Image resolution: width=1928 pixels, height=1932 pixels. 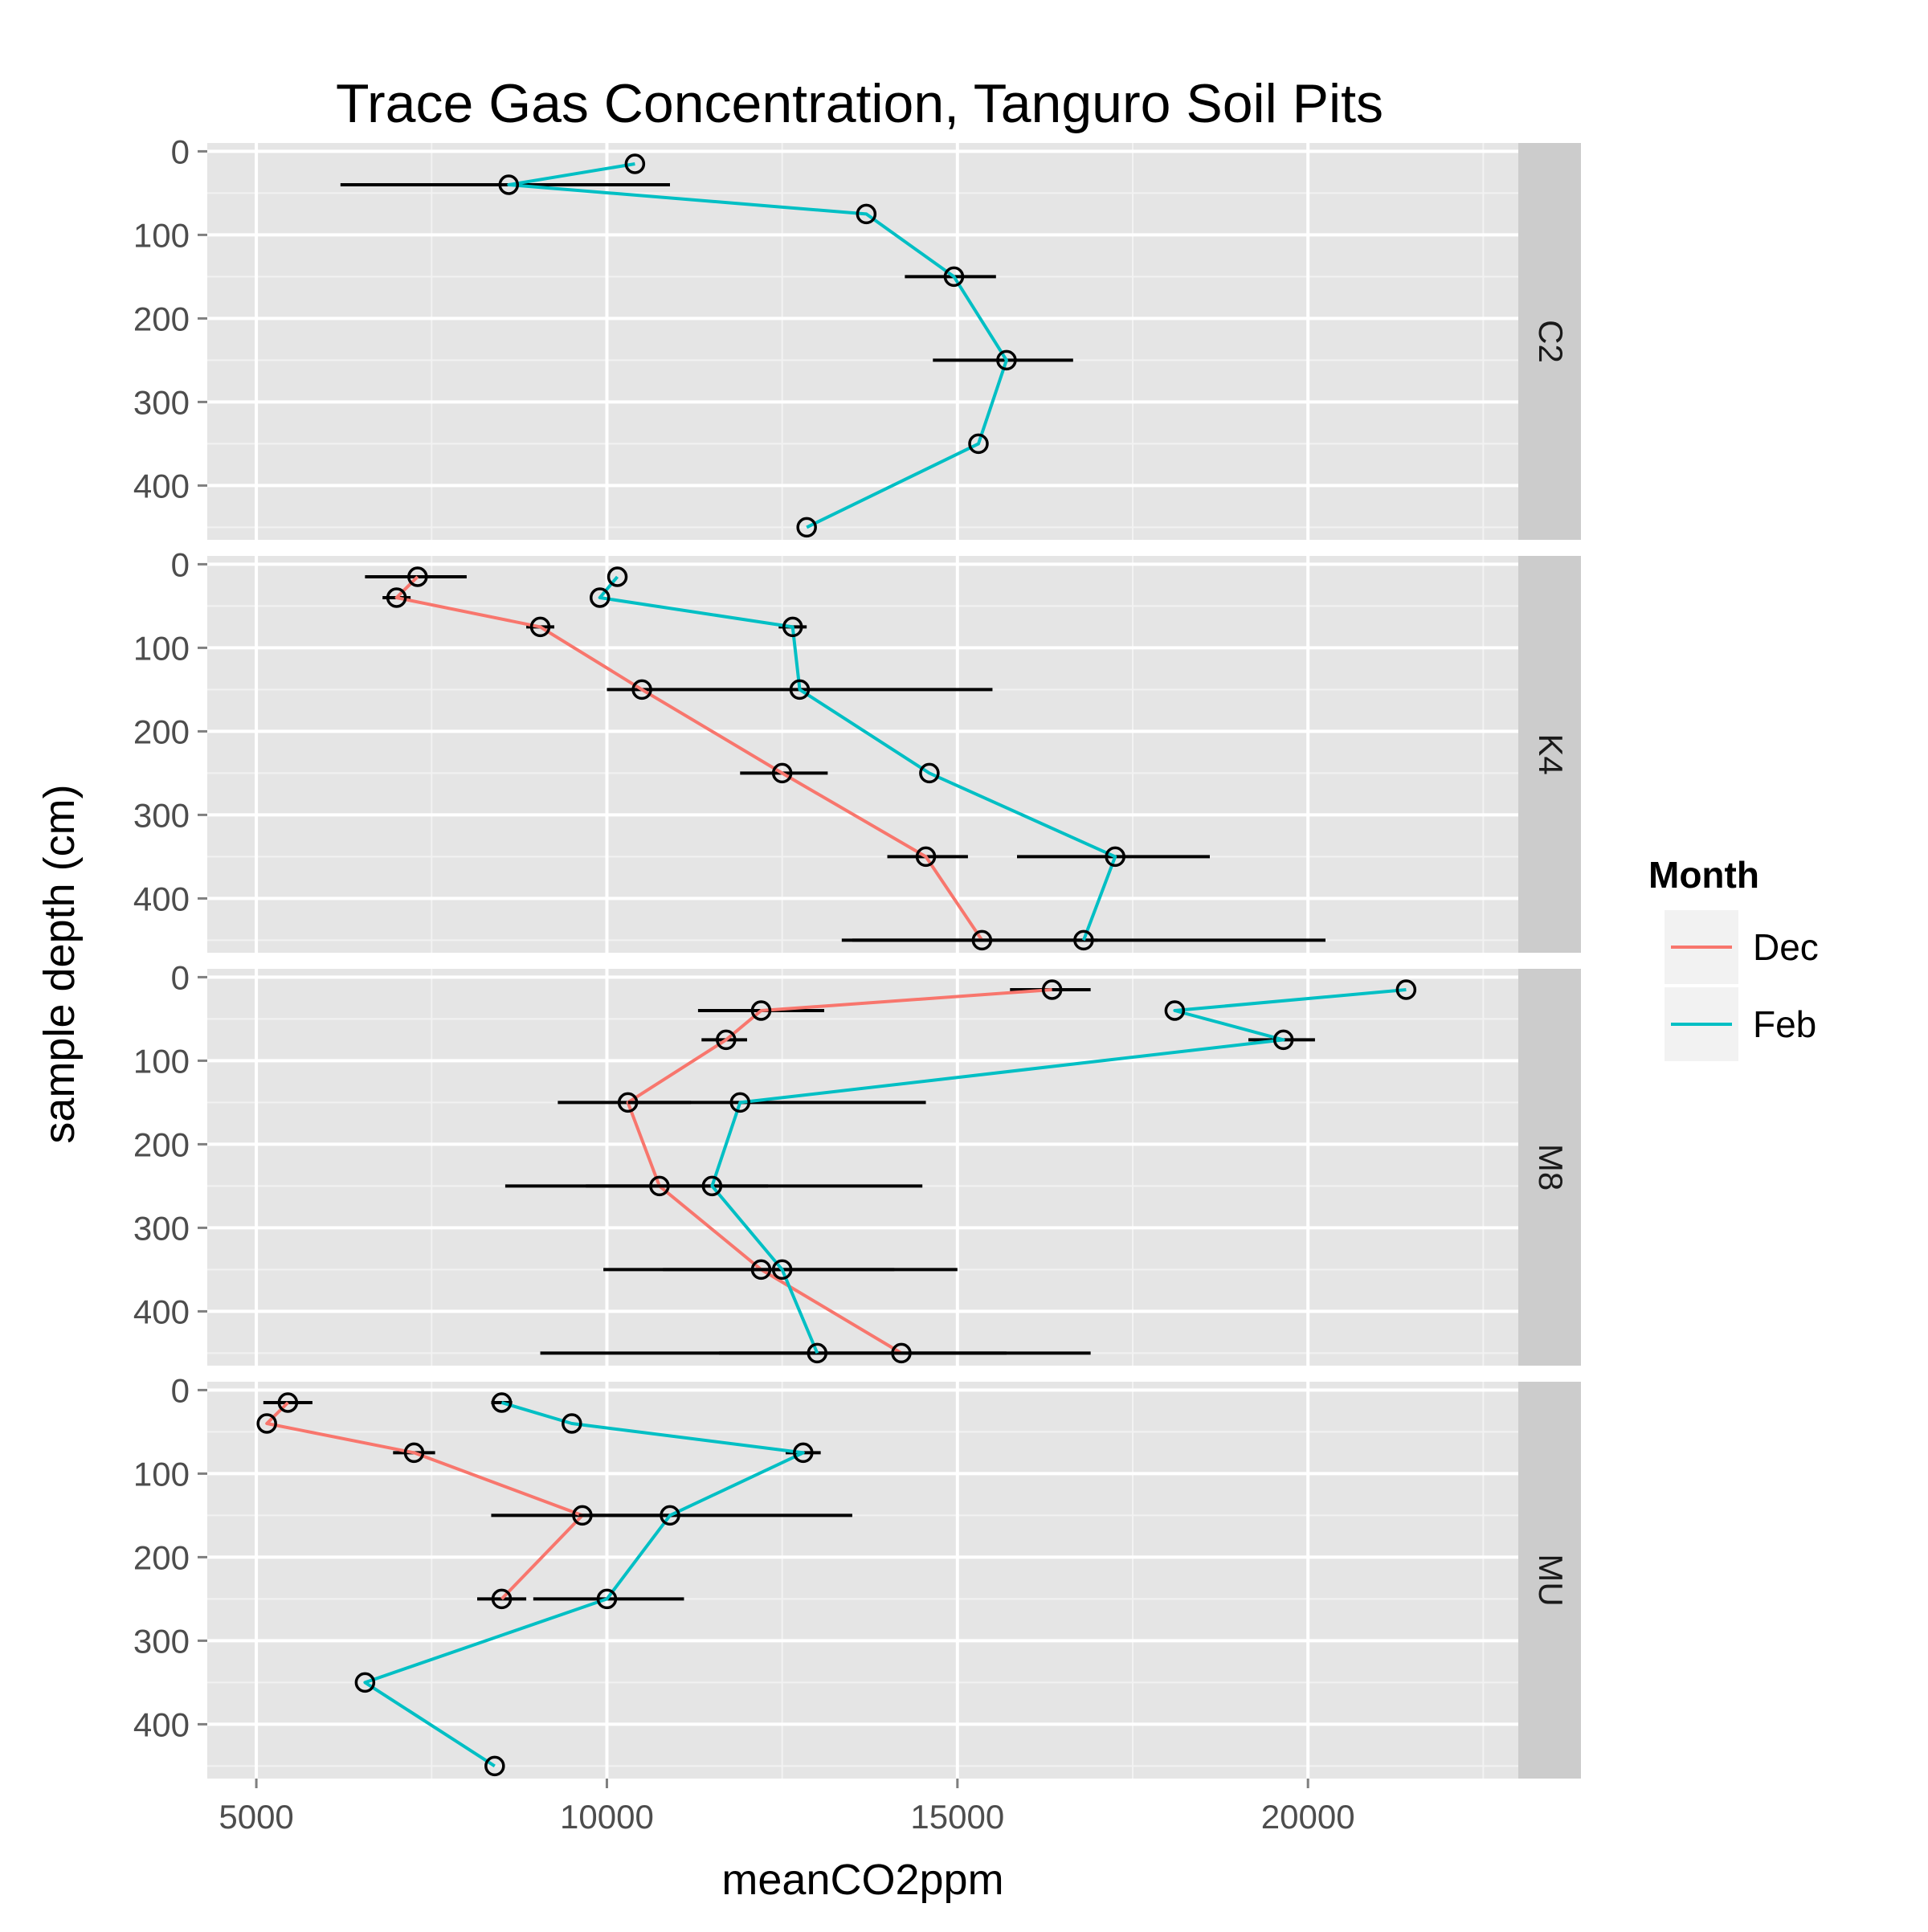 I want to click on x-axis: 5000 10000 15000 20000, so click(x=787, y=1807).